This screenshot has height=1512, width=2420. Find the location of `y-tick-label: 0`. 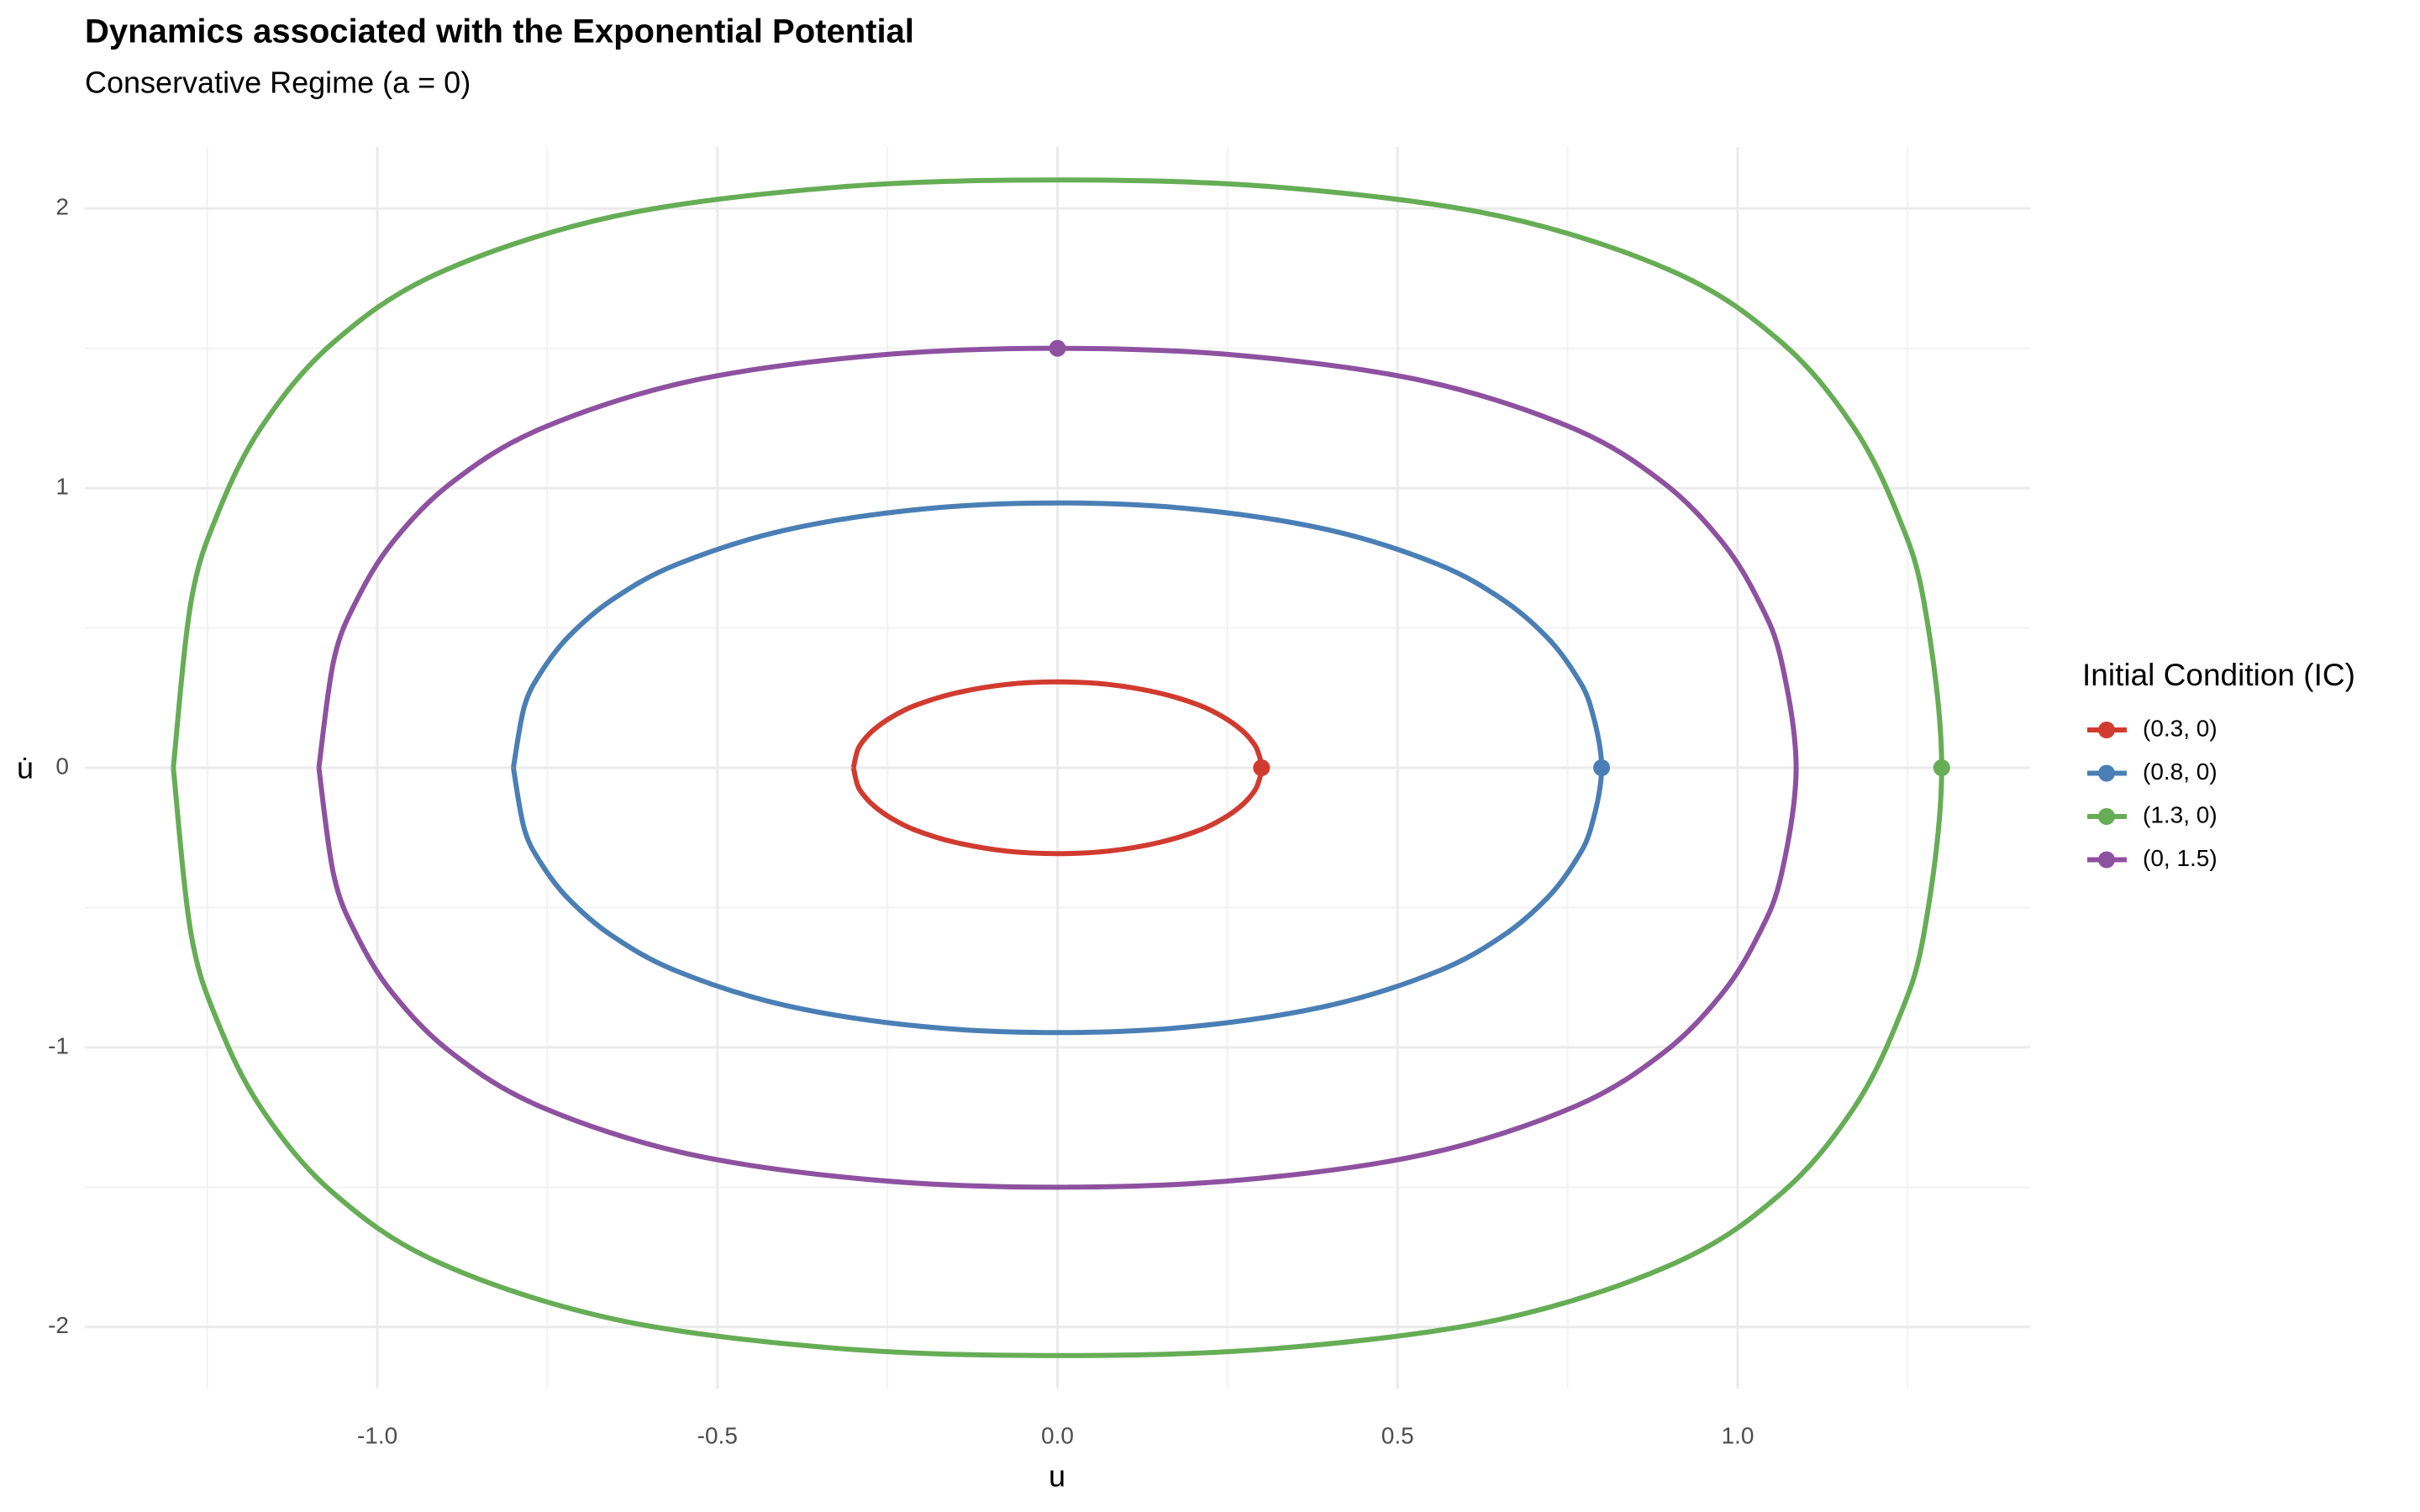

y-tick-label: 0 is located at coordinates (62, 766).